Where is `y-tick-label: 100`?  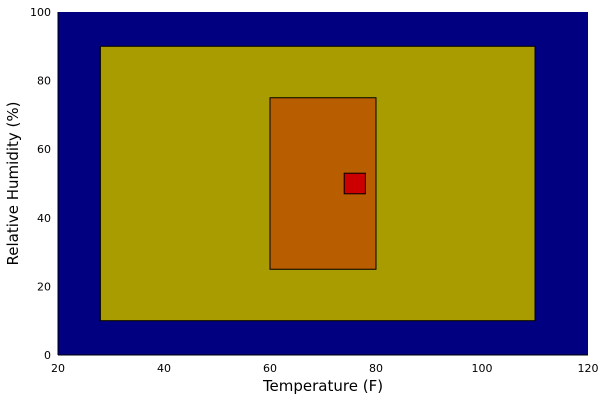
y-tick-label: 100 is located at coordinates (40, 12).